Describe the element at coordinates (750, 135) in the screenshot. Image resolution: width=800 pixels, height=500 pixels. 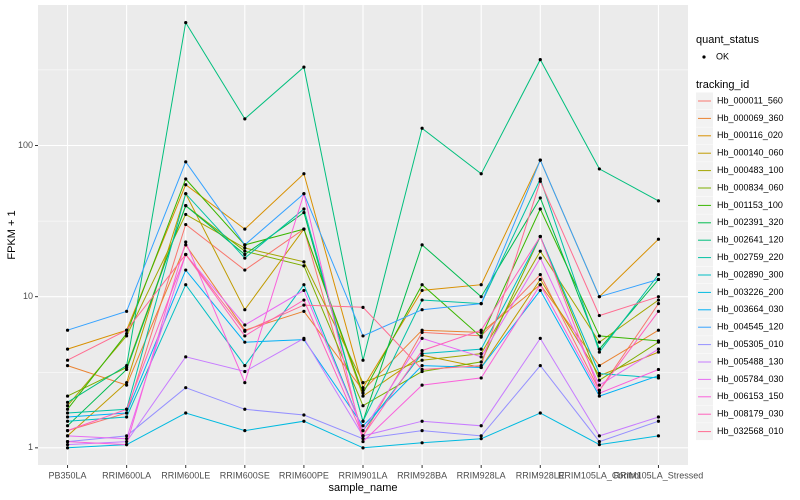
I see `legend-label: Hb_000116_020` at that location.